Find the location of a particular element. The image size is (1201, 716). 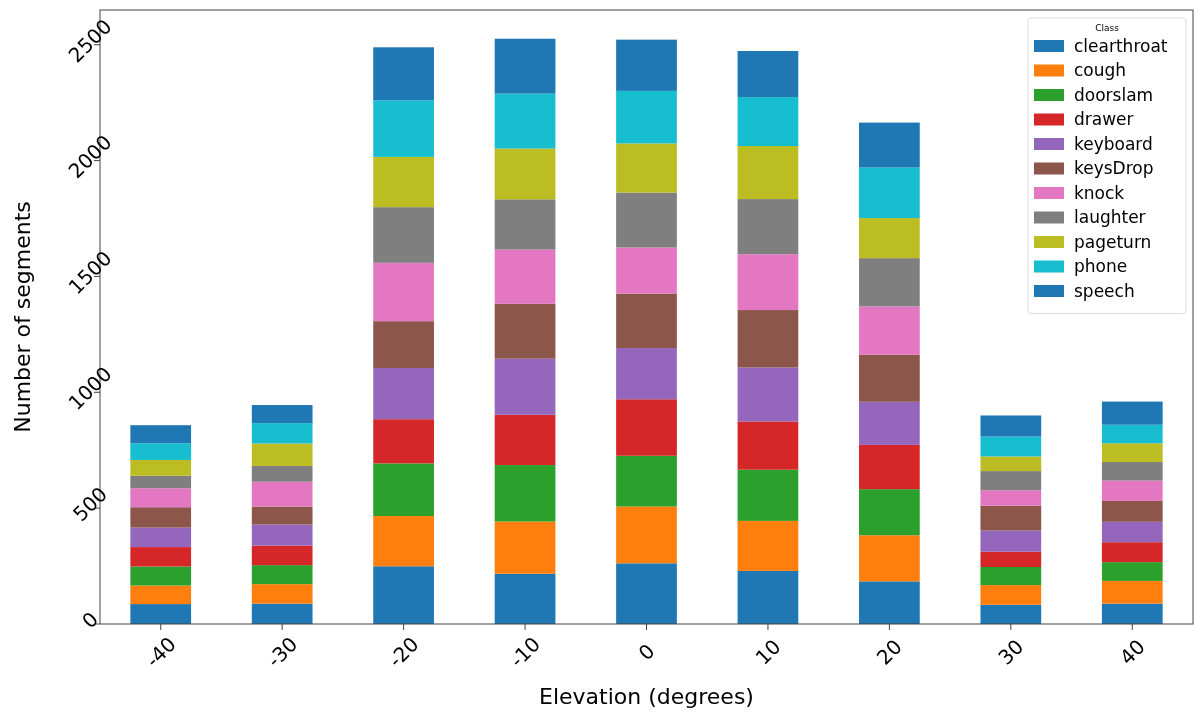

legend-label: keysDrop is located at coordinates (1114, 168).